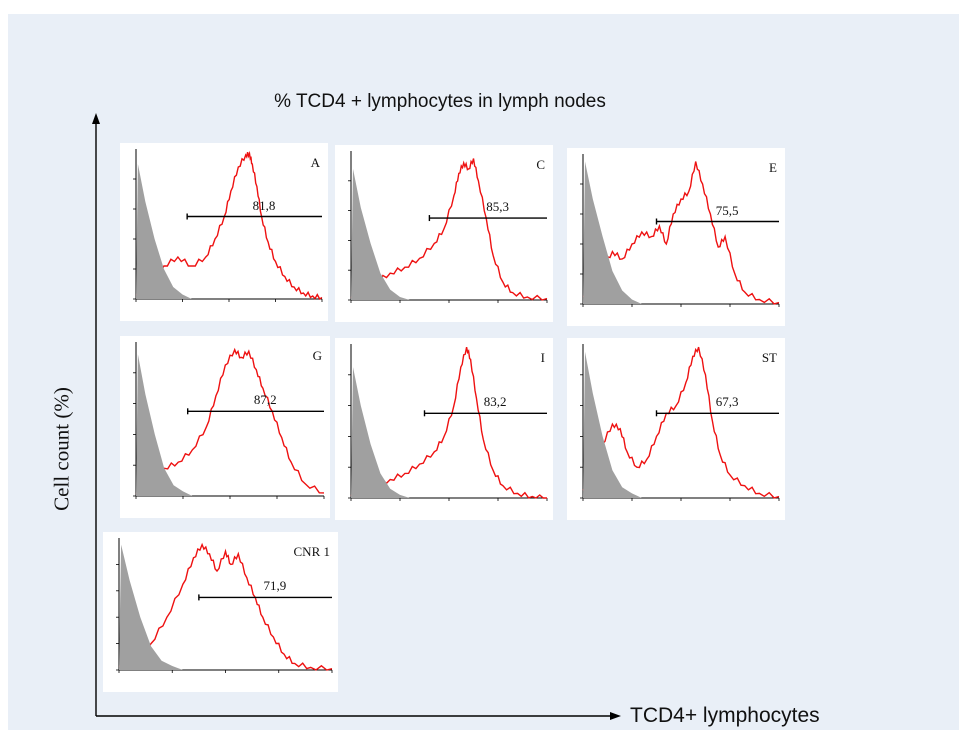  What do you see at coordinates (317, 355) in the screenshot?
I see `panel-letter: G` at bounding box center [317, 355].